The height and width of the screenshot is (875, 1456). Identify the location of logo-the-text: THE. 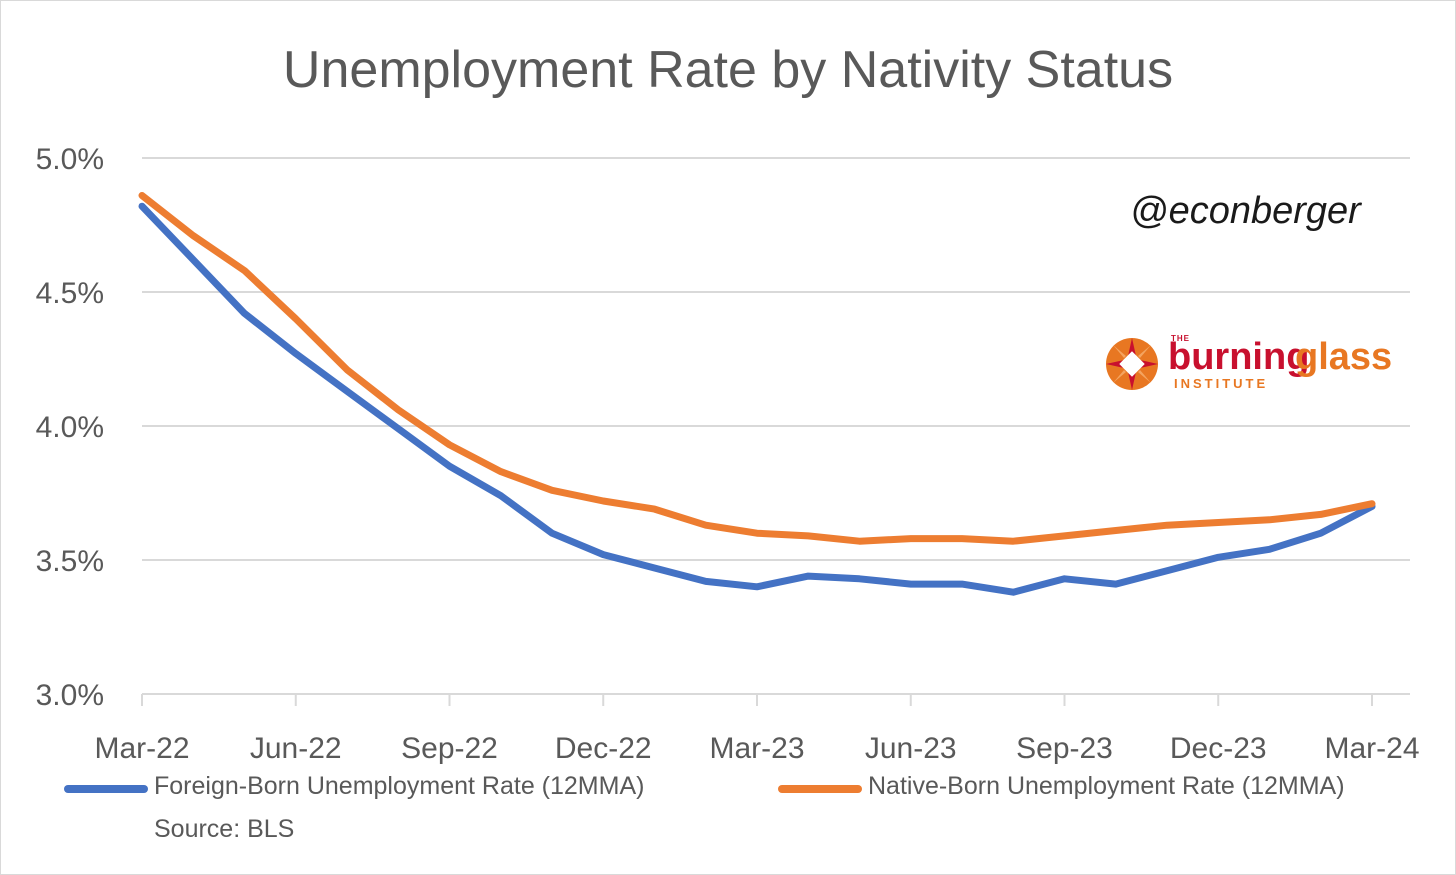
(1180, 338).